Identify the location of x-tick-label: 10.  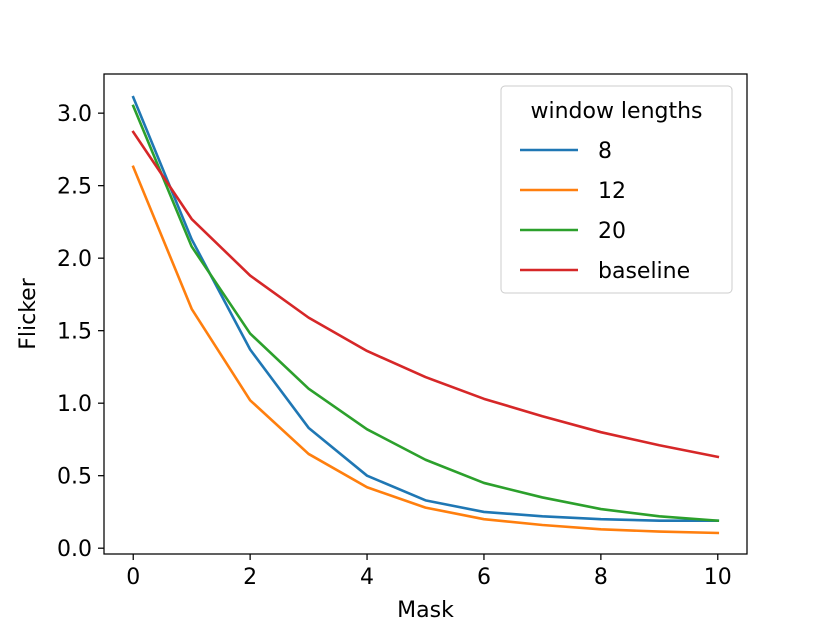
(718, 577).